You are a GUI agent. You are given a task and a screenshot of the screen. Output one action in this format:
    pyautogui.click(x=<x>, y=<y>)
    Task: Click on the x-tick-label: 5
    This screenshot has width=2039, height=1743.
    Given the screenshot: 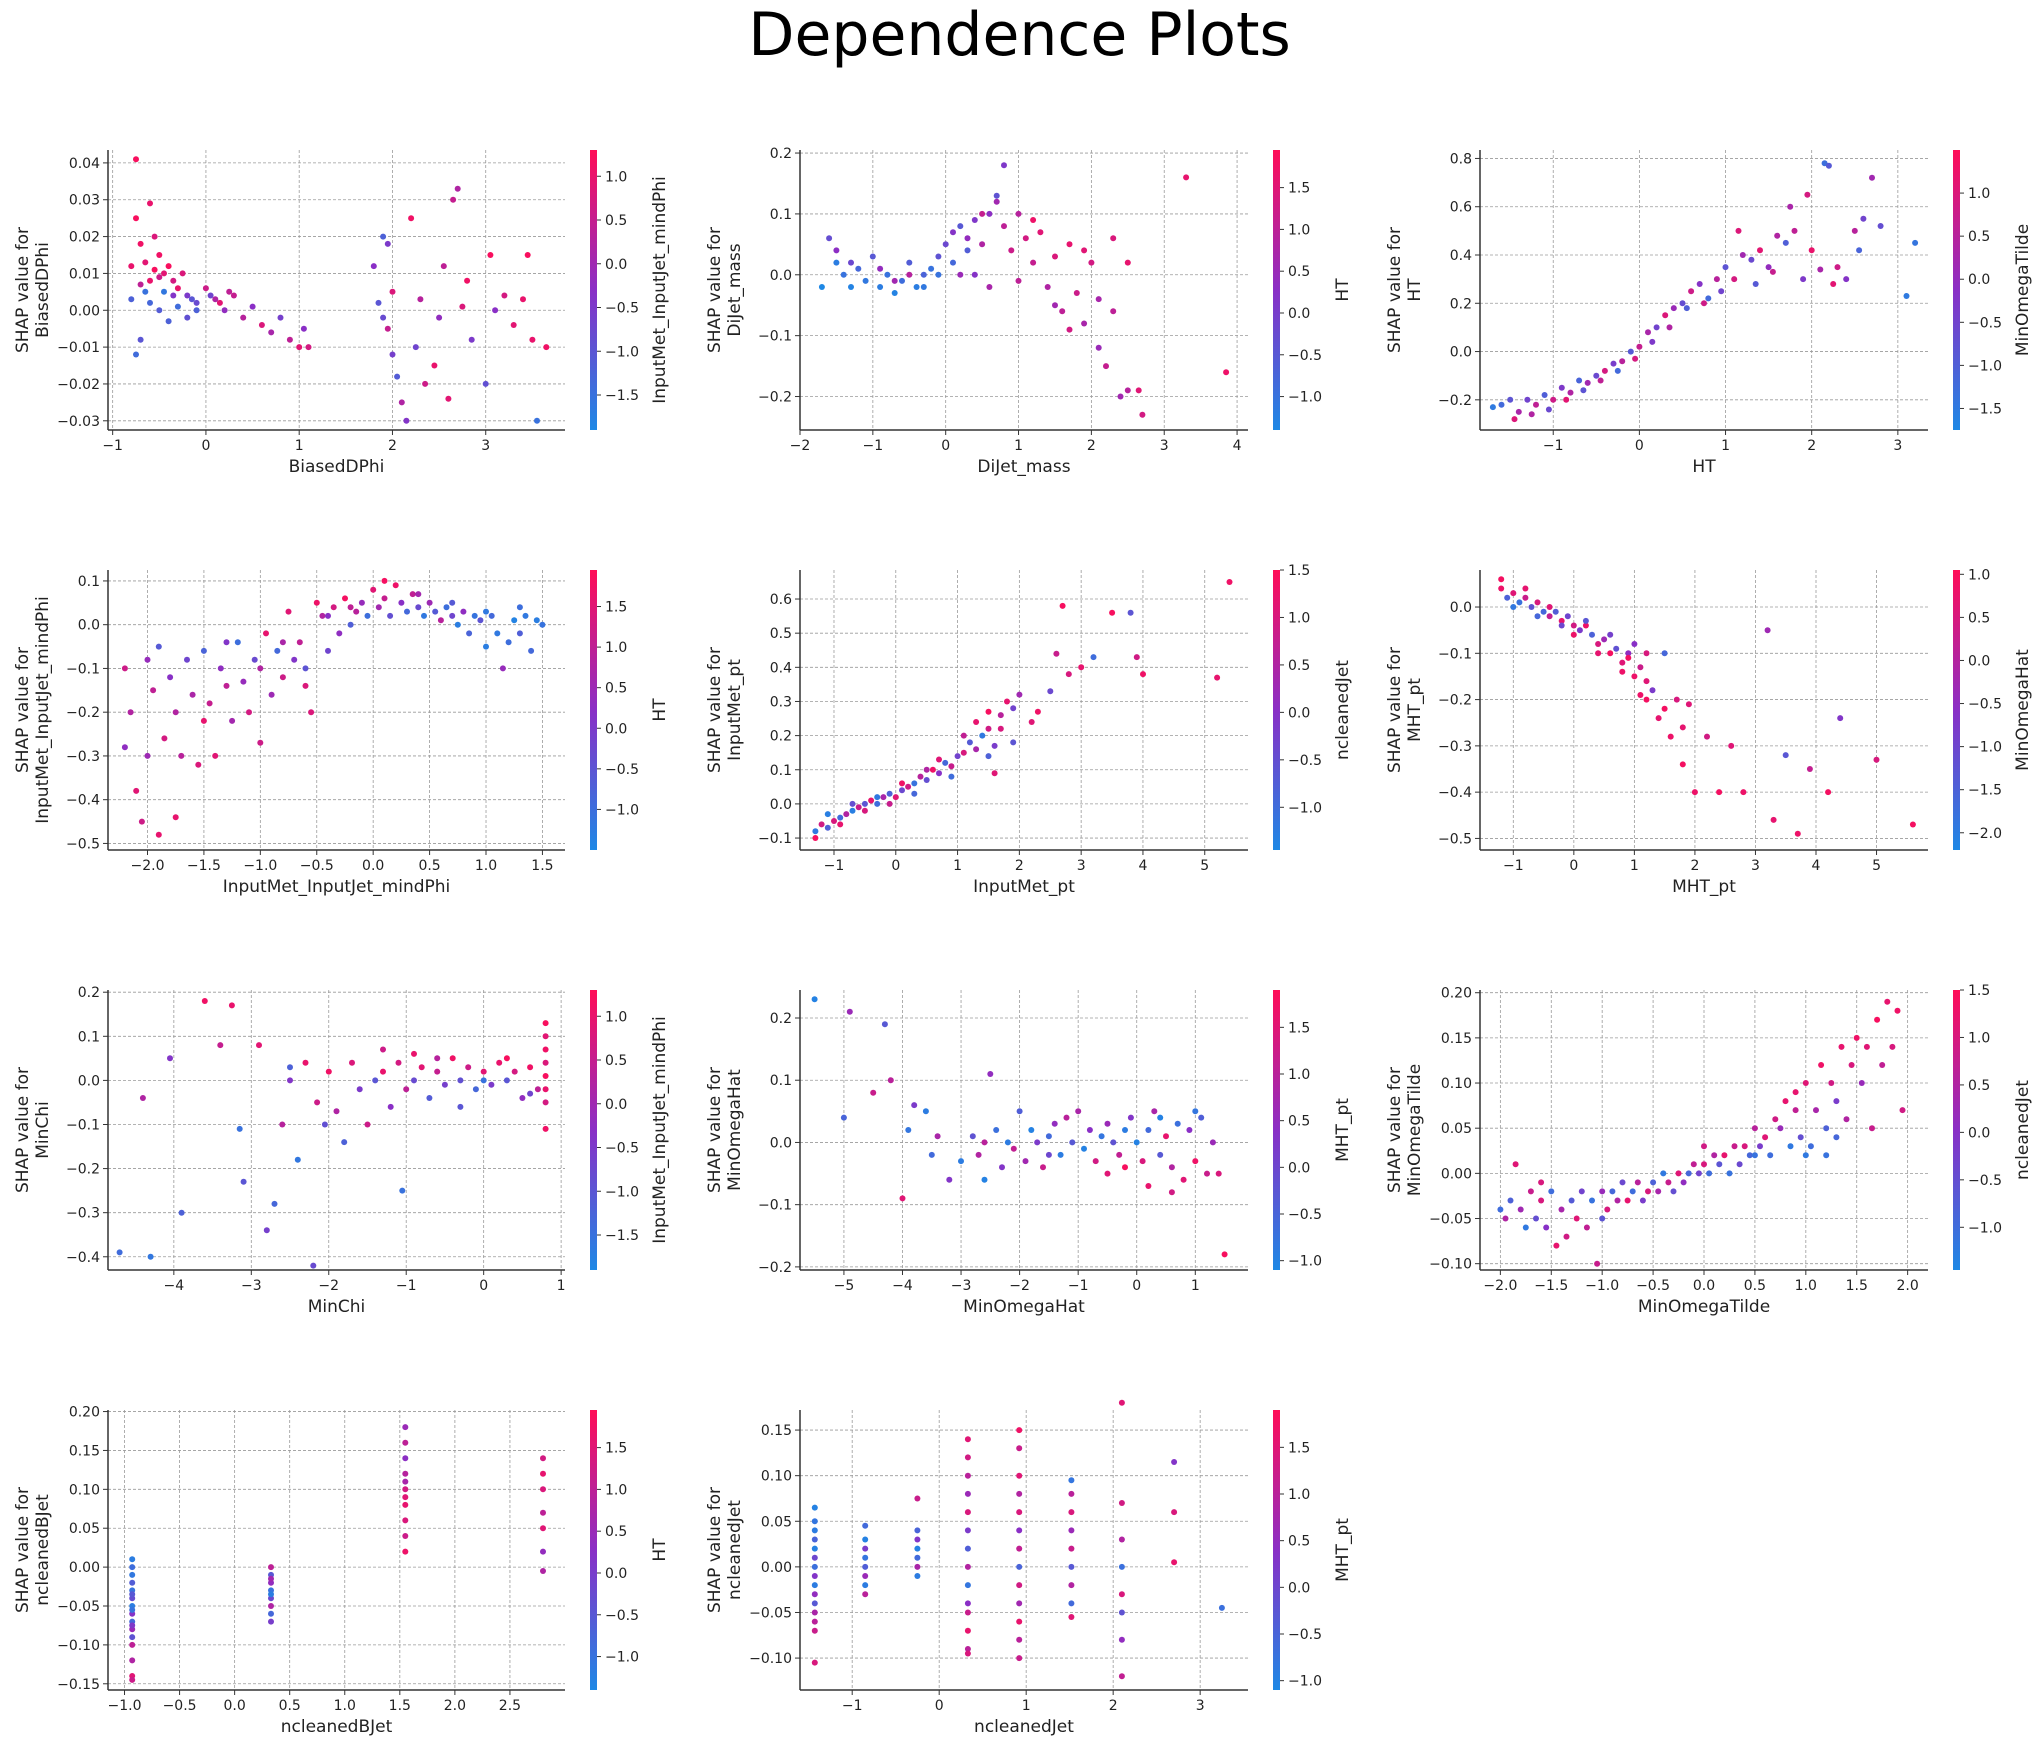 What is the action you would take?
    pyautogui.click(x=1876, y=866)
    